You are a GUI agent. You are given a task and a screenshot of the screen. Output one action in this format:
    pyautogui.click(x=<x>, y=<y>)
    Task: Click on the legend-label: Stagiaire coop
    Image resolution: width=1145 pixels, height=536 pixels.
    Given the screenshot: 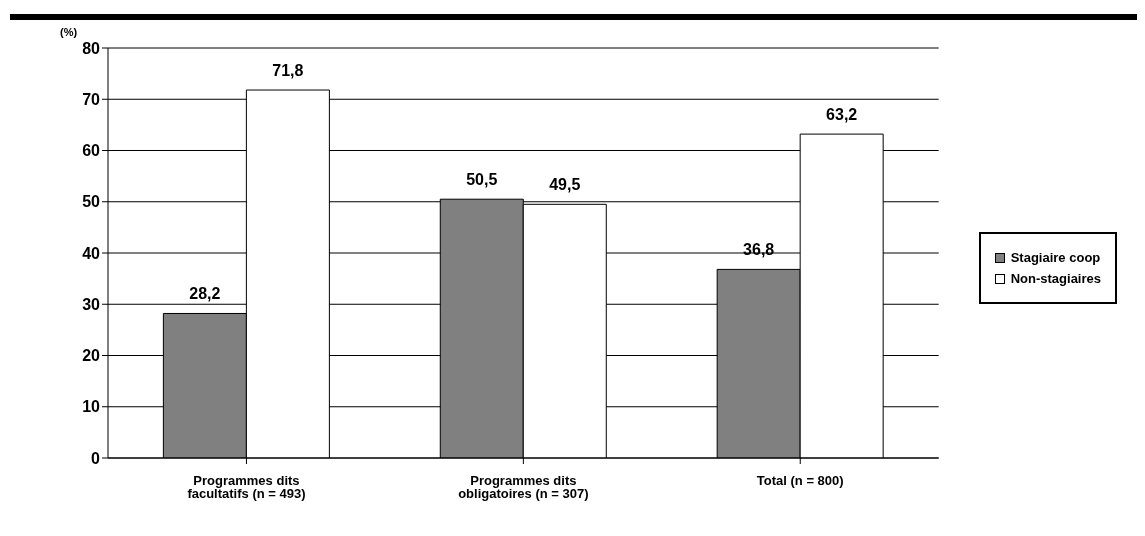 What is the action you would take?
    pyautogui.click(x=1055, y=257)
    